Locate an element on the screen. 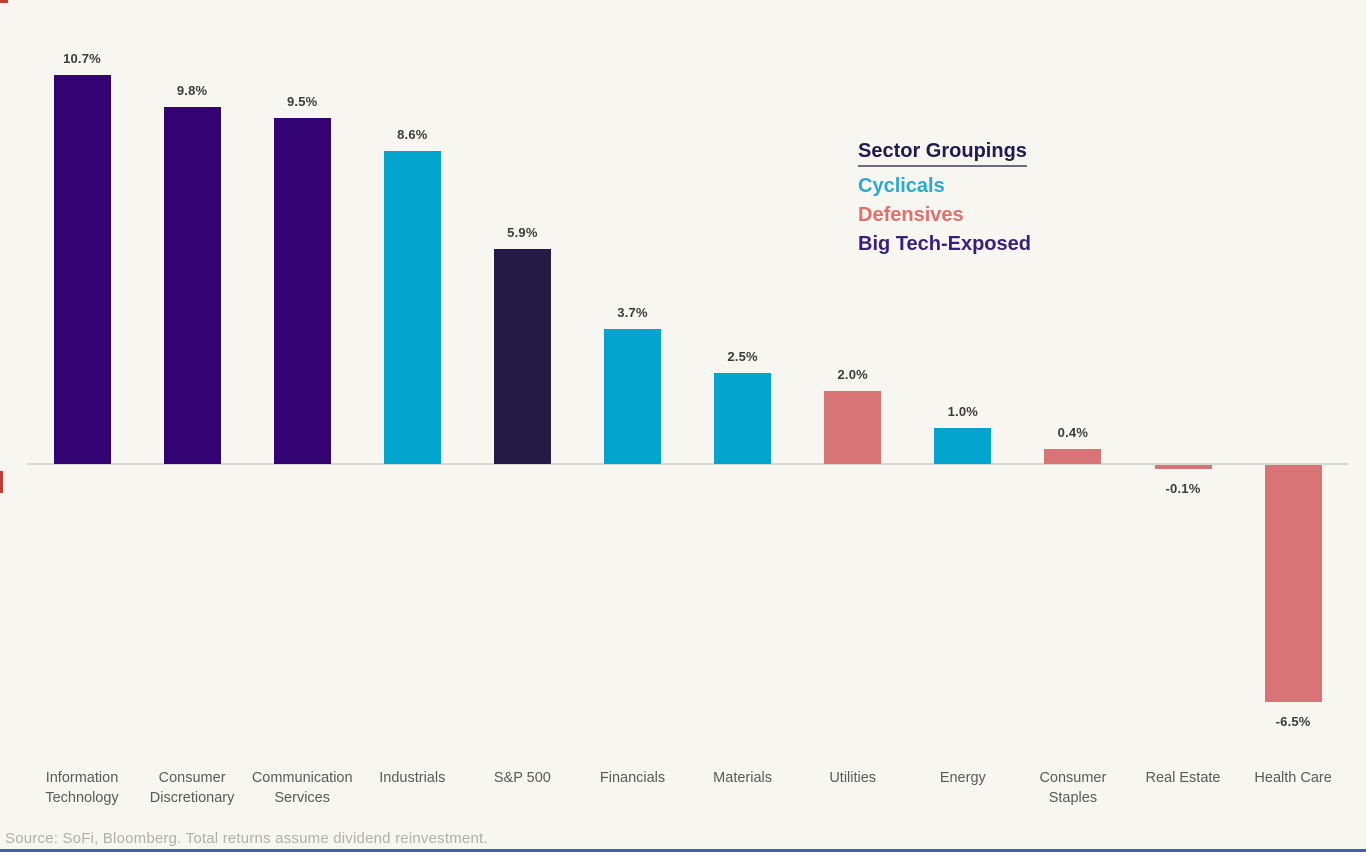 Image resolution: width=1366 pixels, height=852 pixels. category-label-real-estate: Real Estate is located at coordinates (1183, 778).